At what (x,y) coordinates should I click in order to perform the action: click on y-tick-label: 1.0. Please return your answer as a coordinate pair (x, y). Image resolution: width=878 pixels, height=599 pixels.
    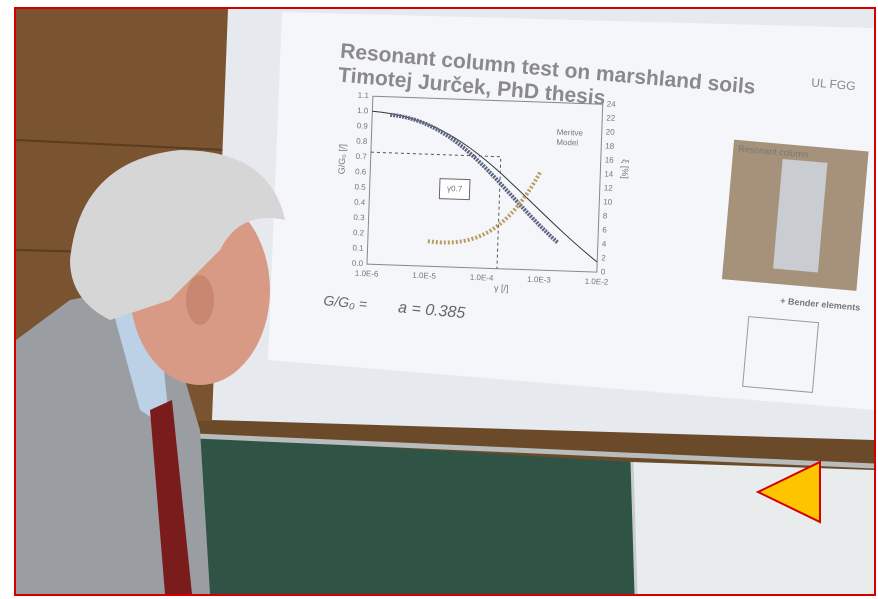
    Looking at the image, I should click on (363, 110).